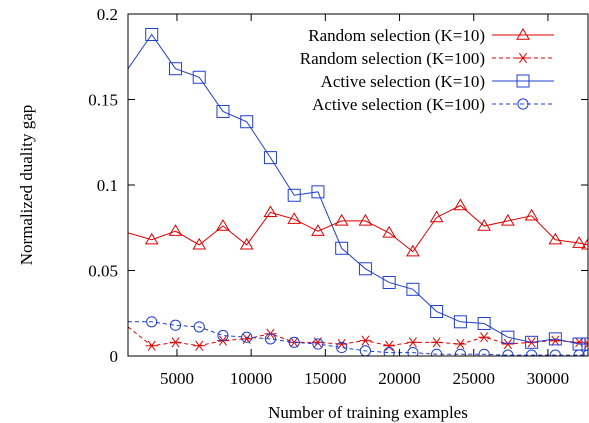 This screenshot has width=589, height=423. What do you see at coordinates (177, 378) in the screenshot?
I see `x-tick-label: 5000` at bounding box center [177, 378].